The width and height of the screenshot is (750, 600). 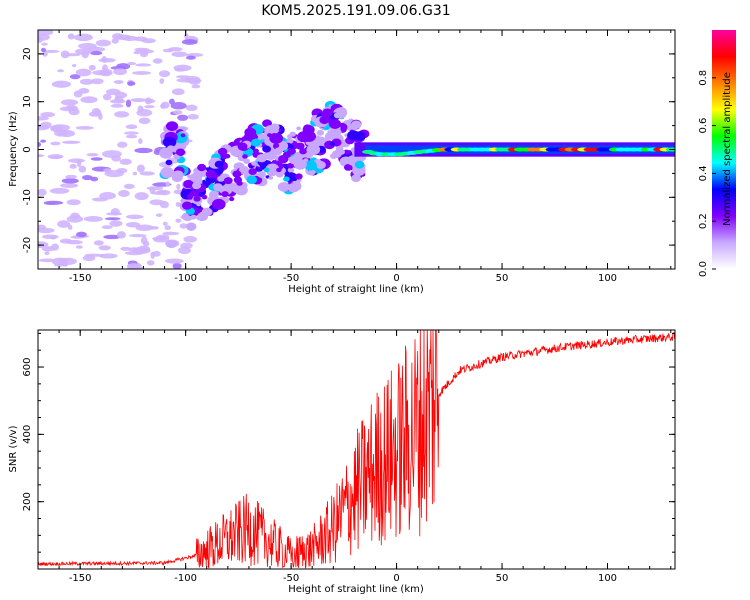 What do you see at coordinates (27, 366) in the screenshot?
I see `y-tick-label: 600` at bounding box center [27, 366].